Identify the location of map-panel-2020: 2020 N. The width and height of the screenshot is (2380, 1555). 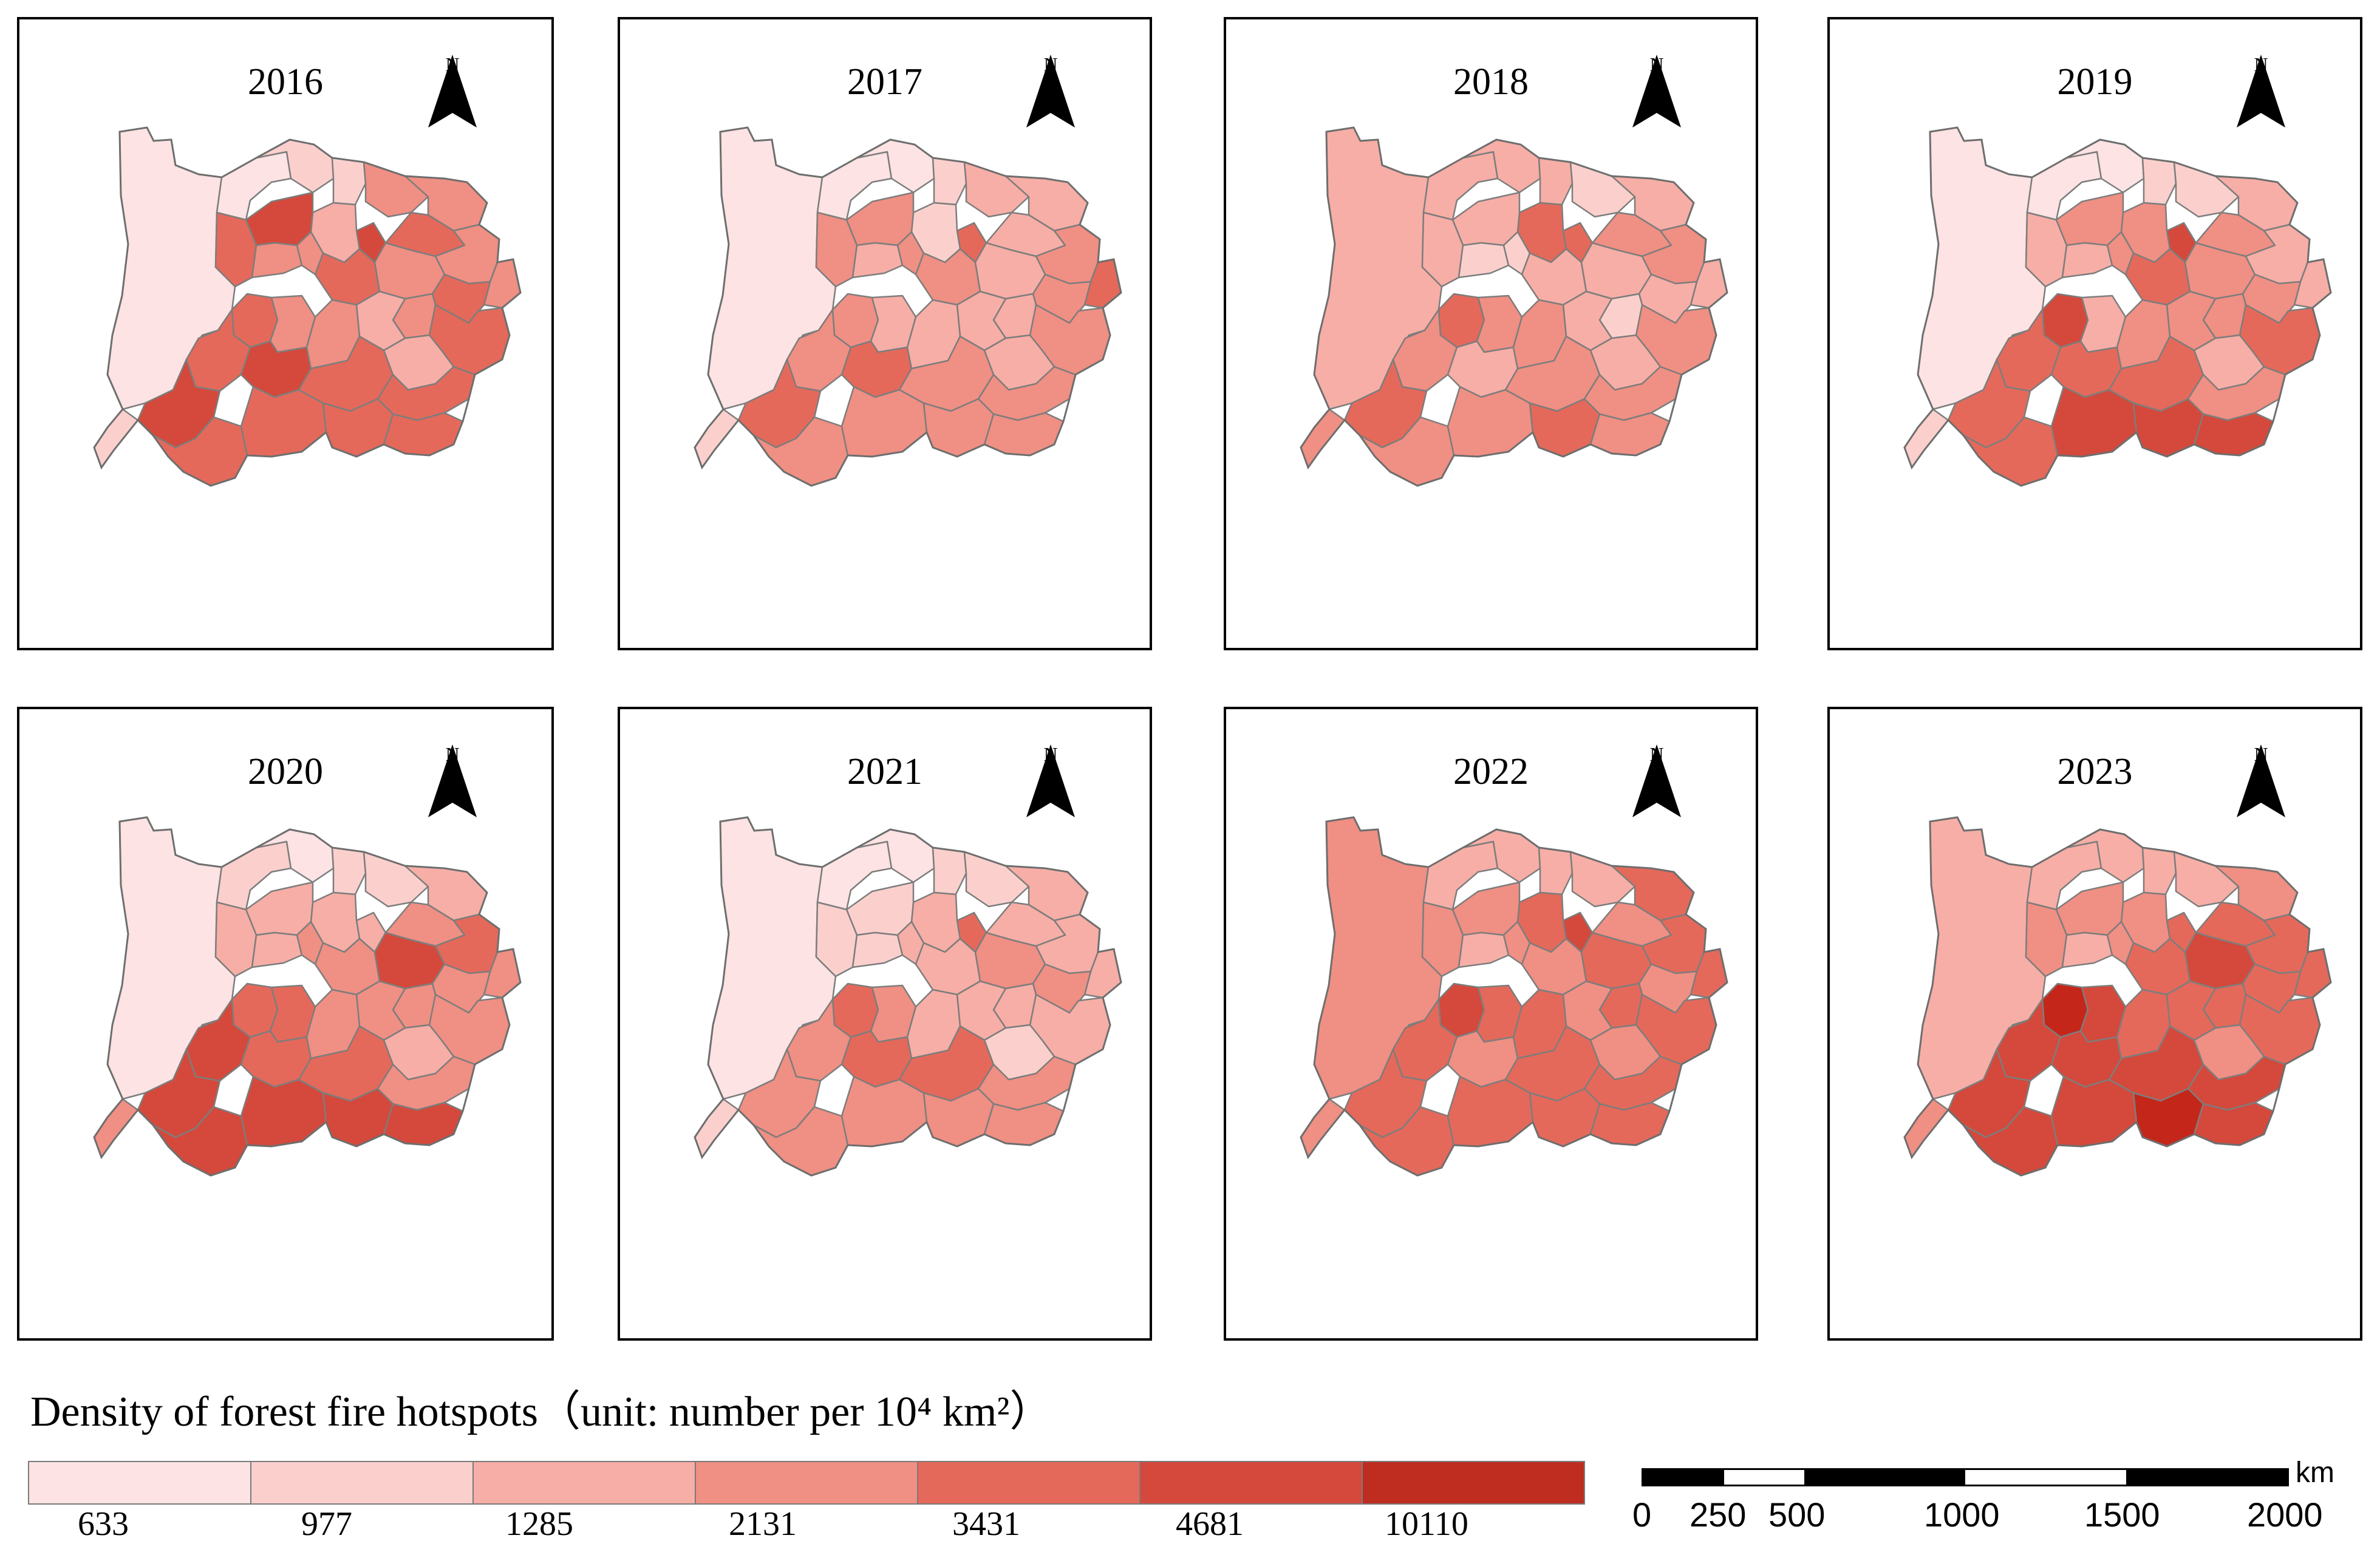
(285, 1024).